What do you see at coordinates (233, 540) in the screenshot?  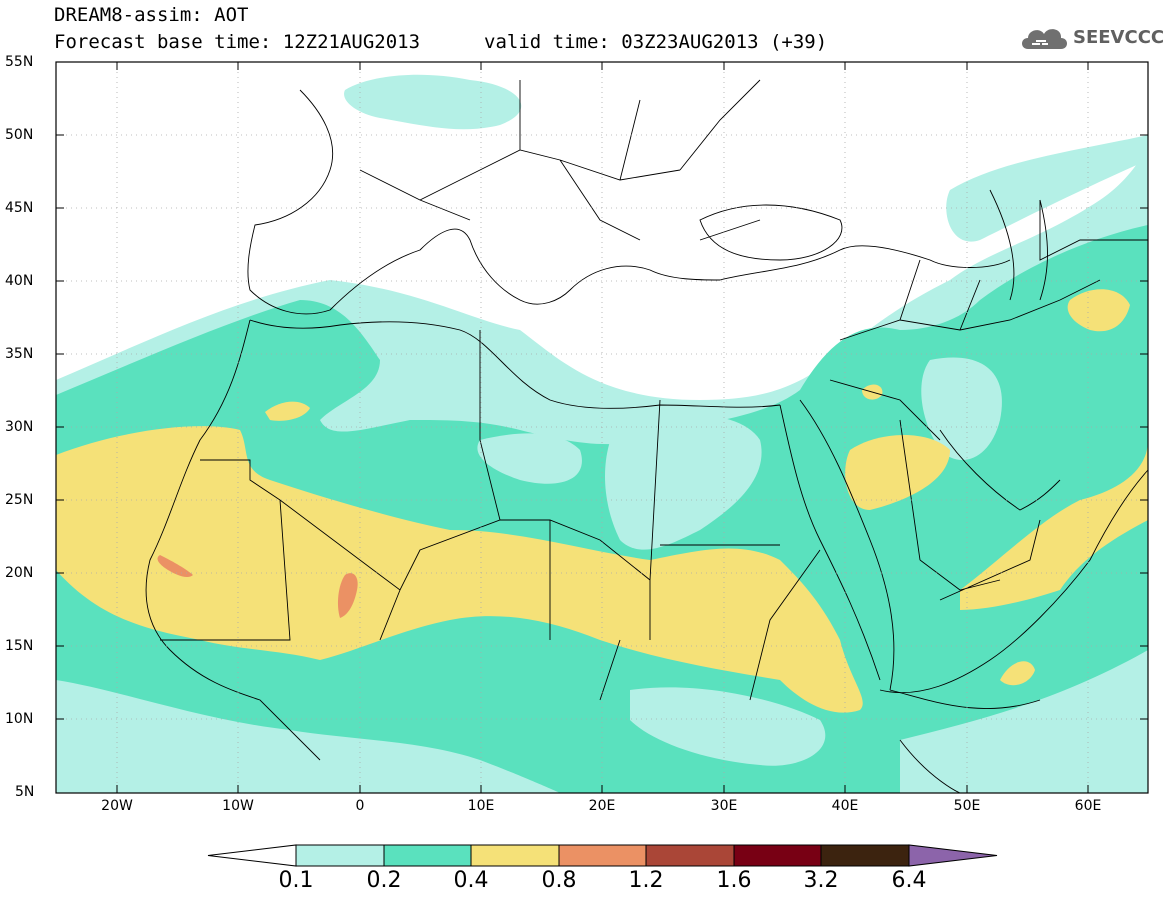 I see `coastline-west-africa` at bounding box center [233, 540].